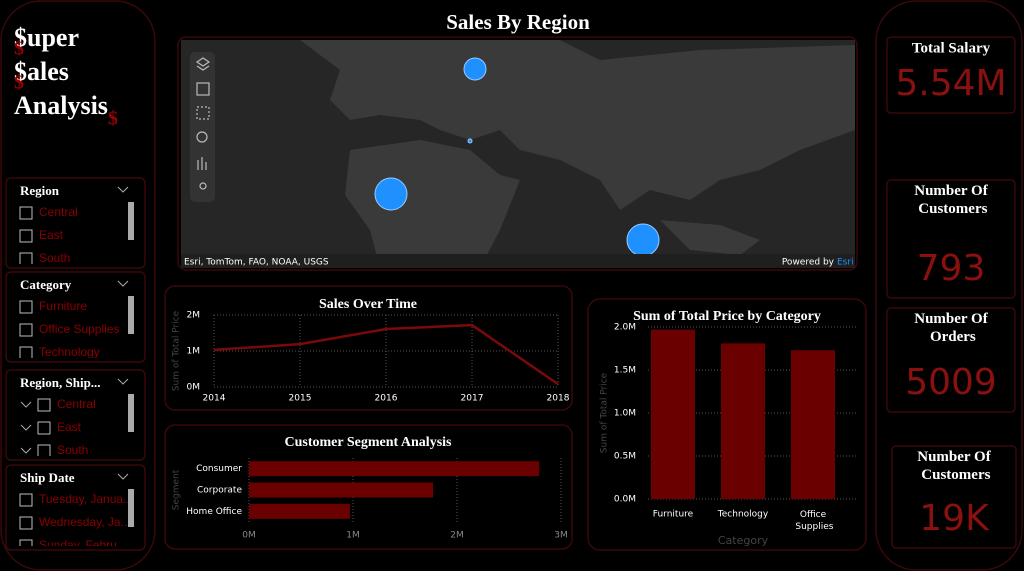 Image resolution: width=1024 pixels, height=571 pixels. I want to click on x-tick-label: 2017, so click(472, 399).